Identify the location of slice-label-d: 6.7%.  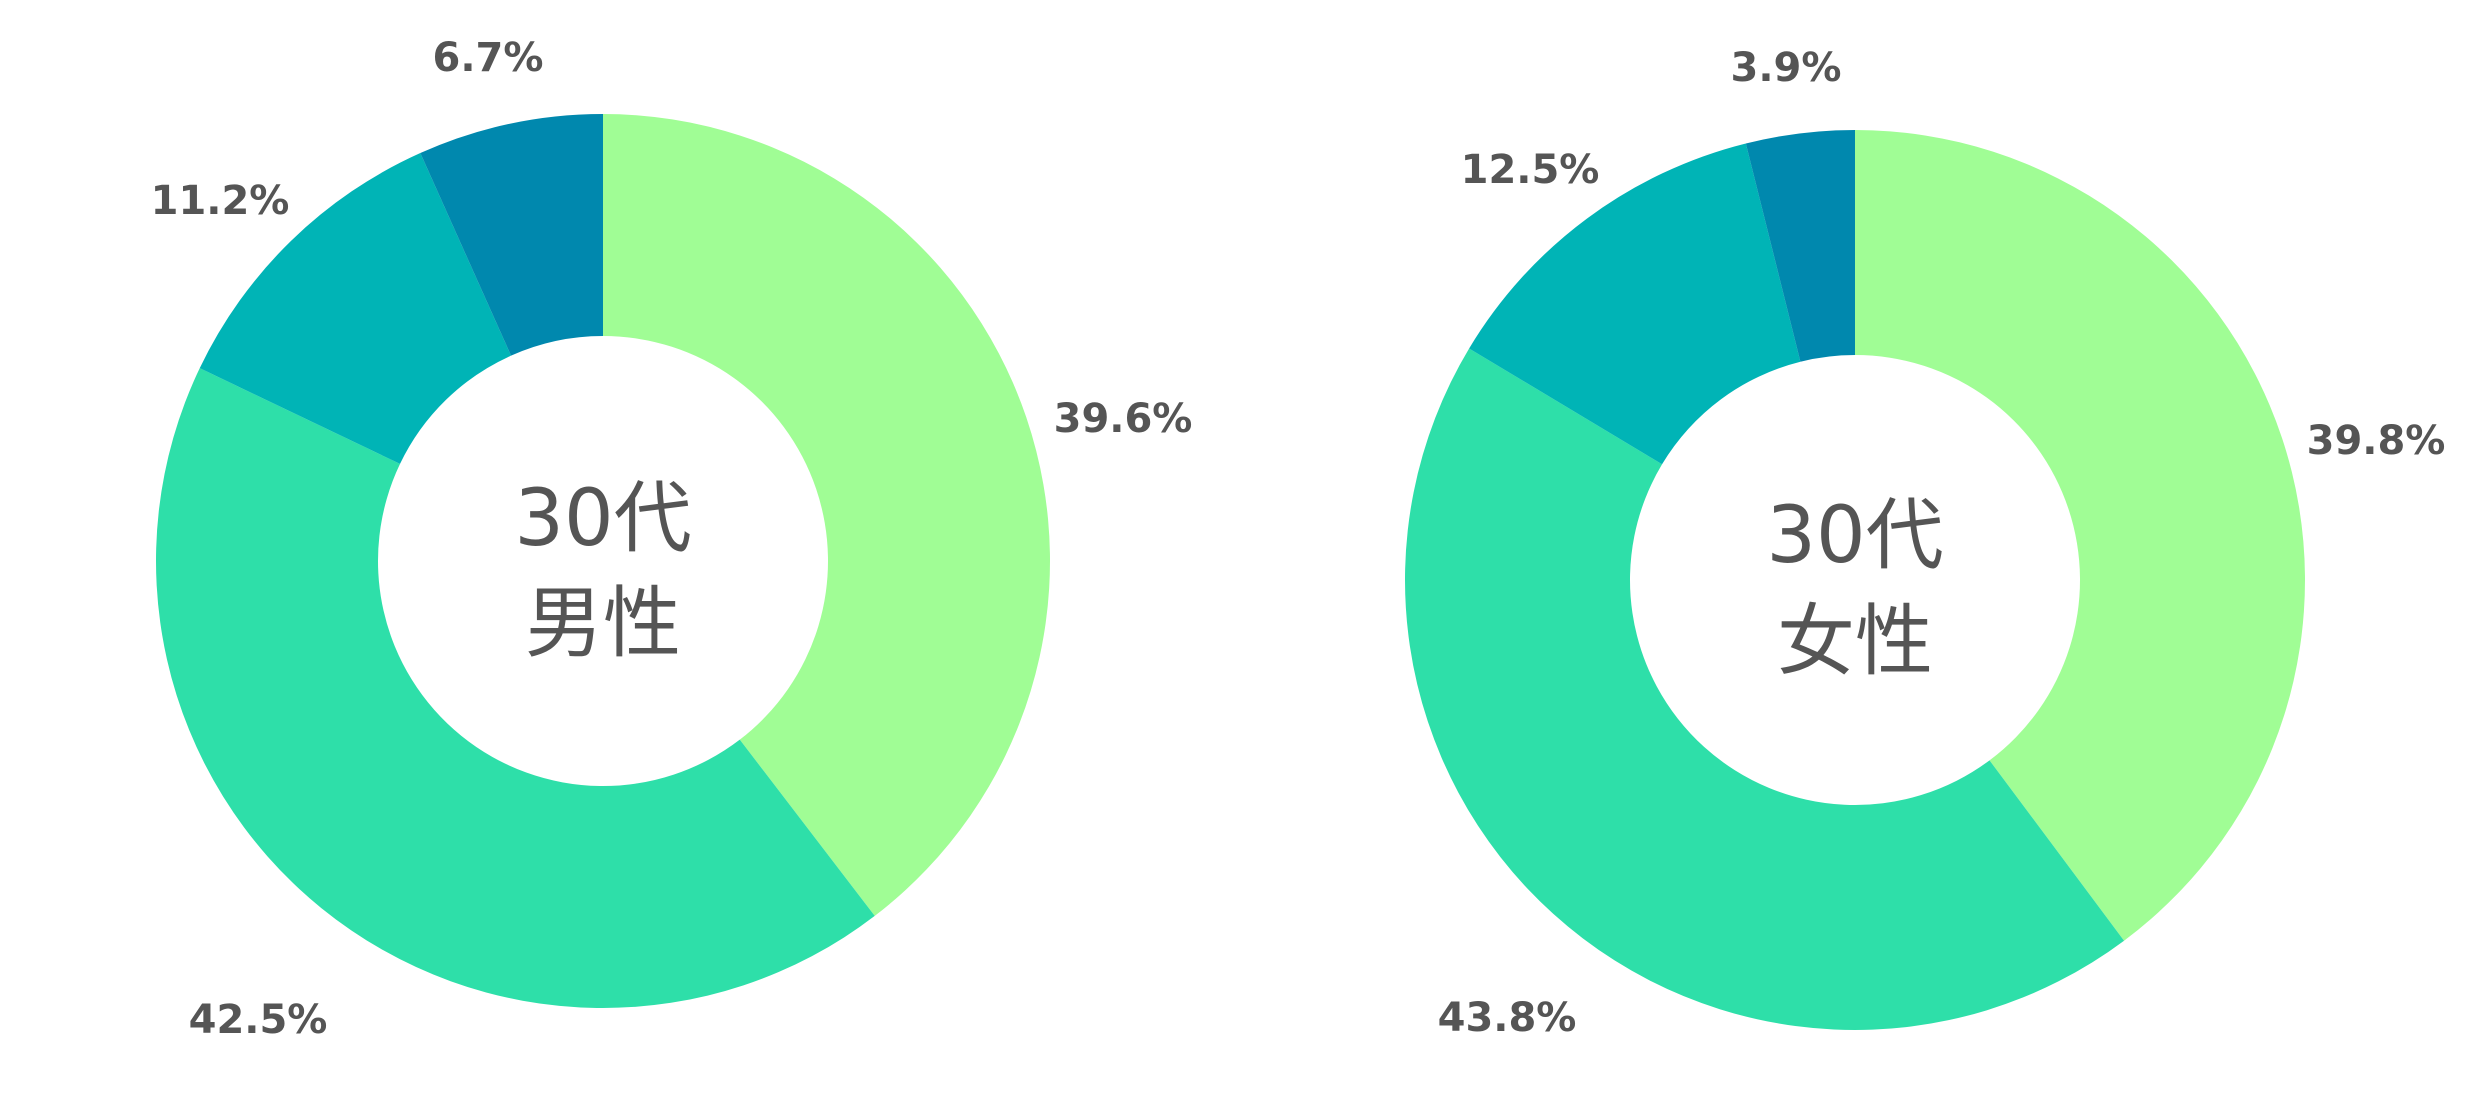
(488, 58).